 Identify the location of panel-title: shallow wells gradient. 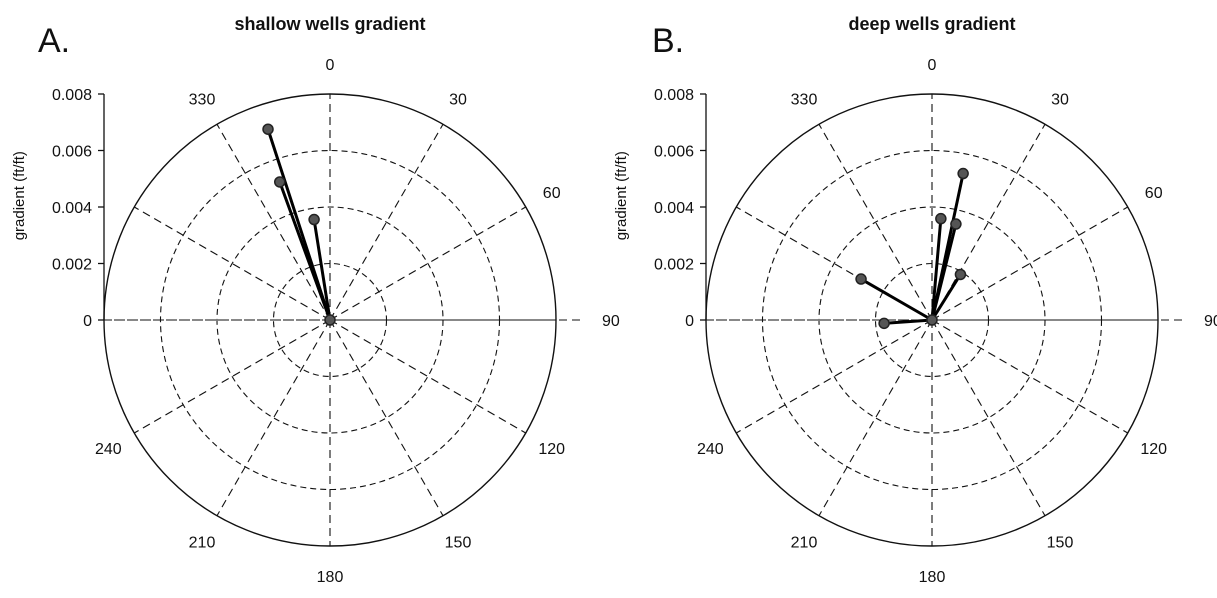
(329, 24).